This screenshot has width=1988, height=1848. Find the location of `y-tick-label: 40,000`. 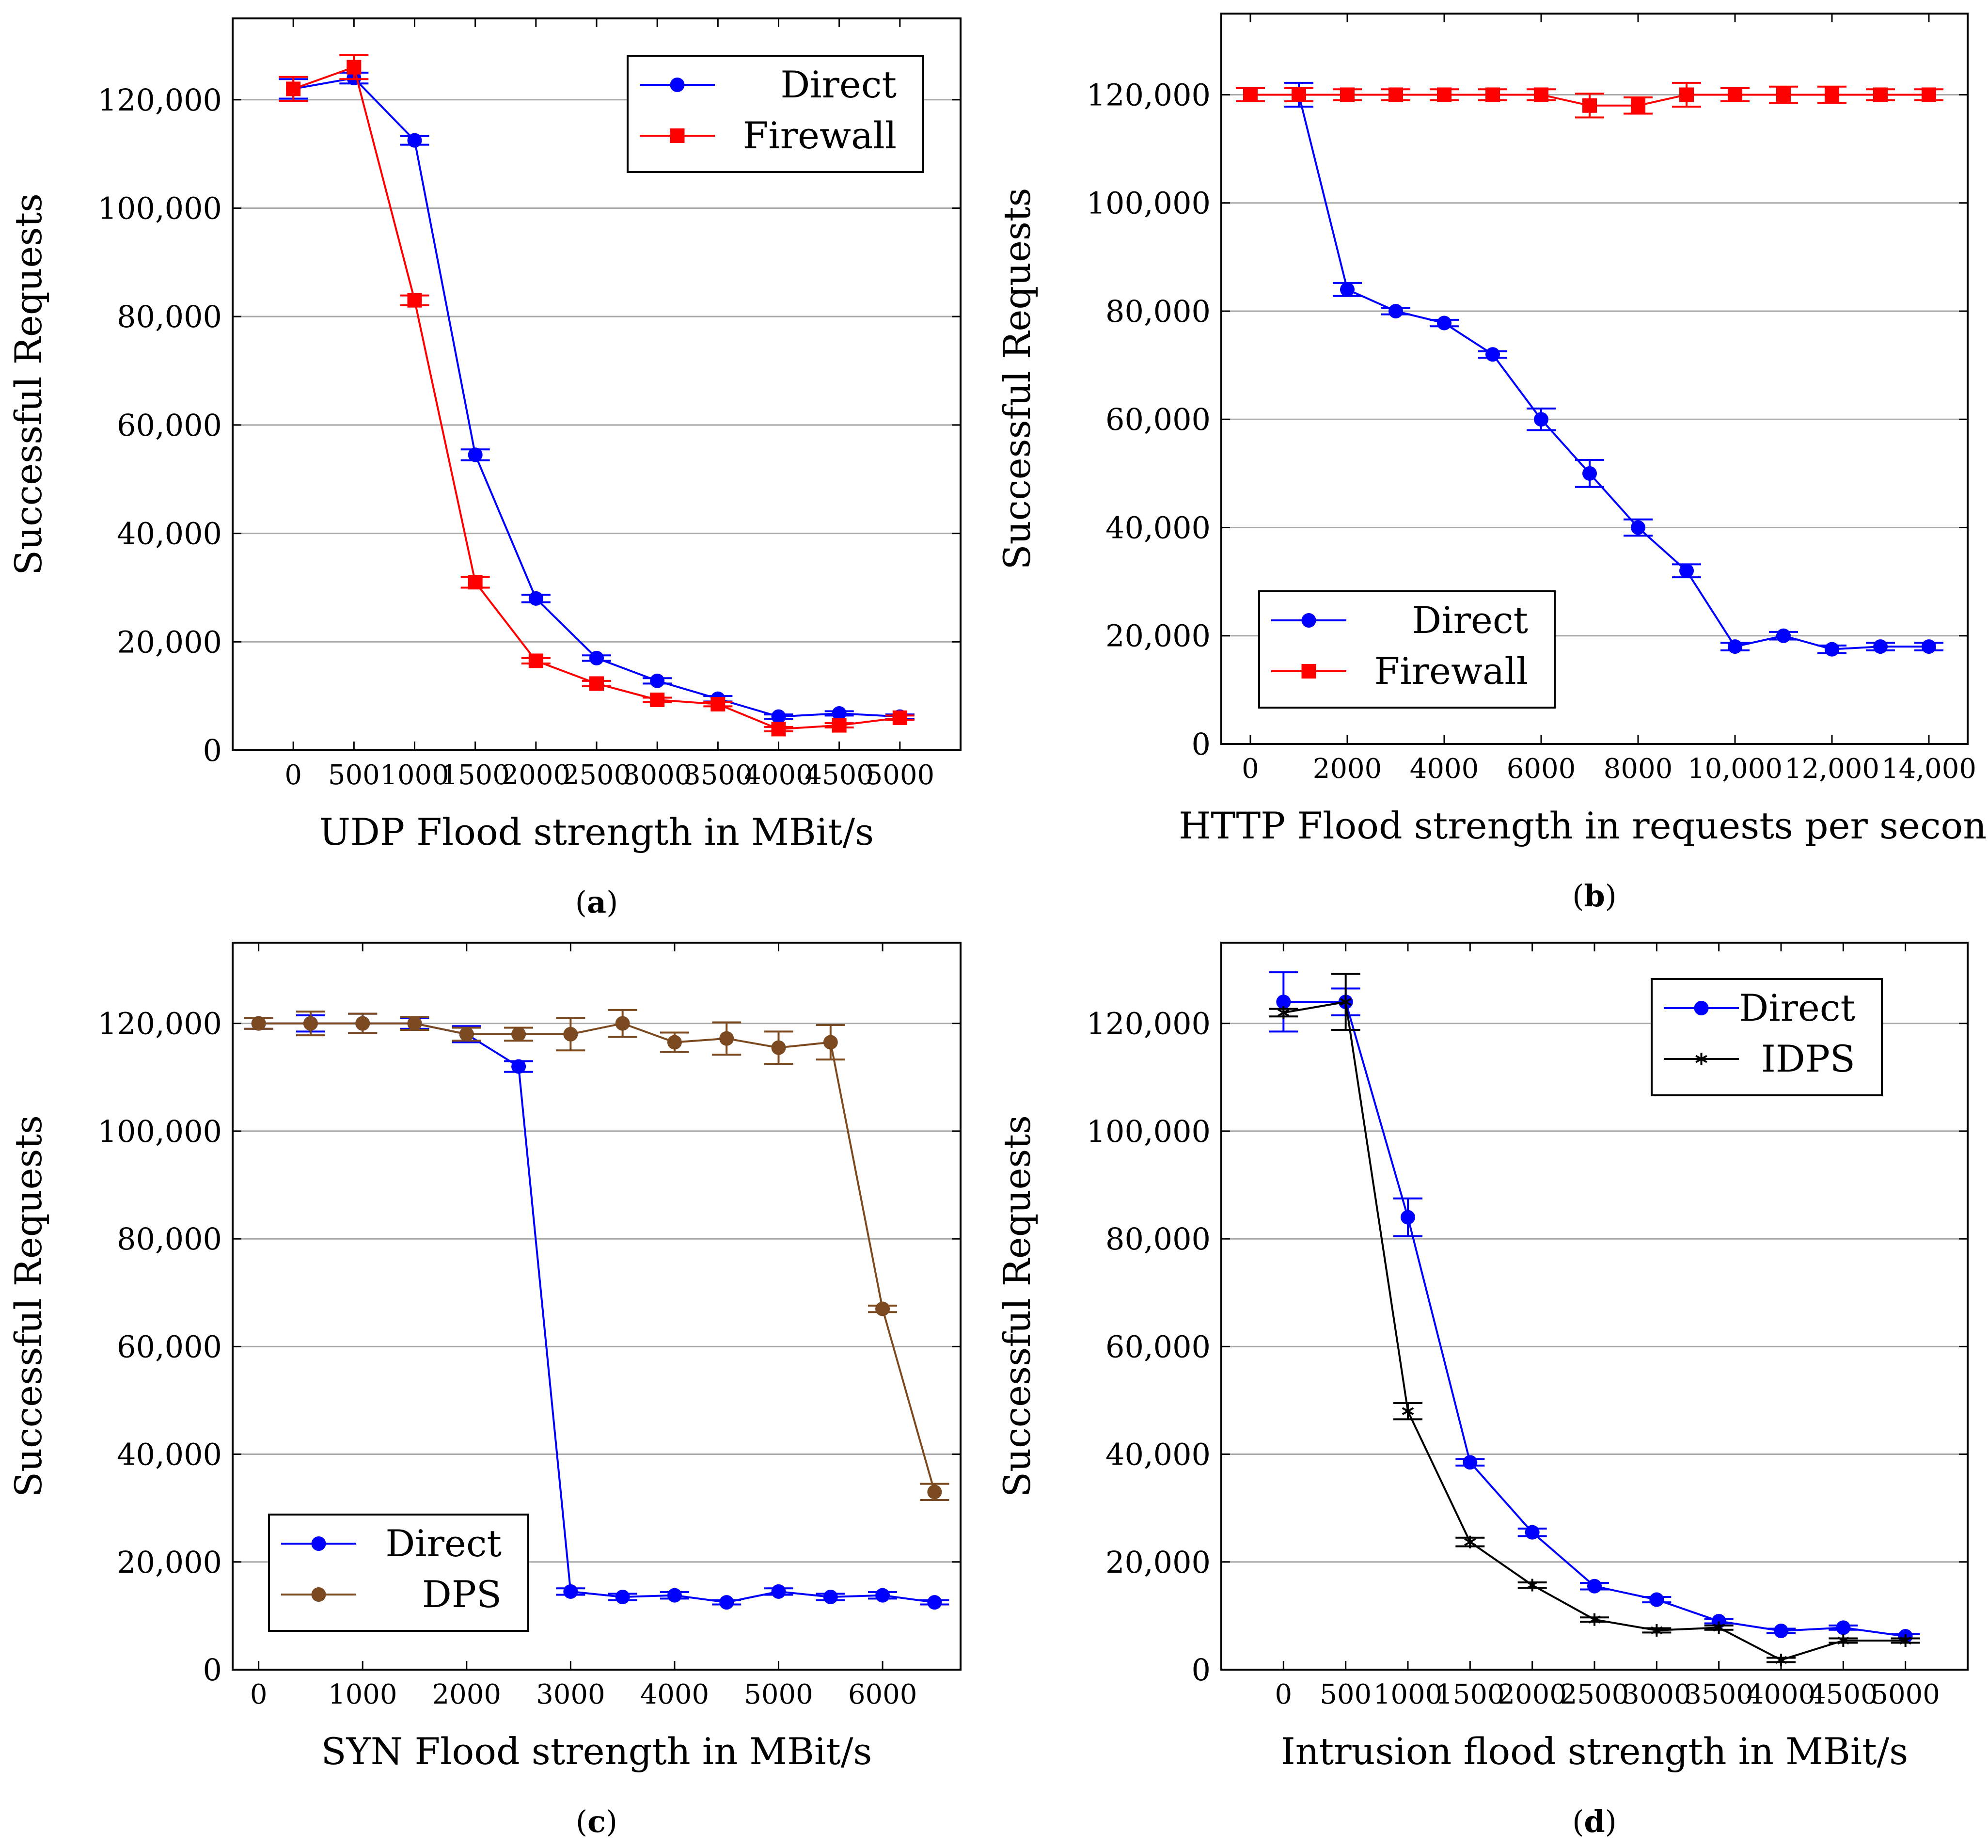

y-tick-label: 40,000 is located at coordinates (170, 1454).